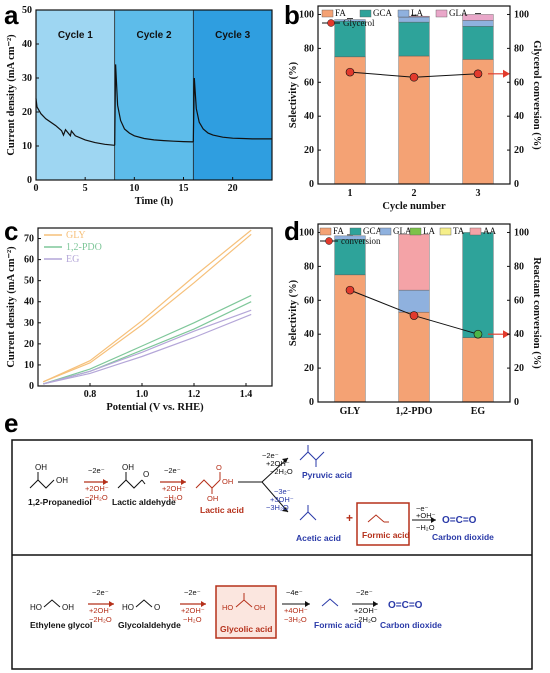 This screenshot has width=550, height=673. What do you see at coordinates (275, 470) in the screenshot?
I see `branch-up` at bounding box center [275, 470].